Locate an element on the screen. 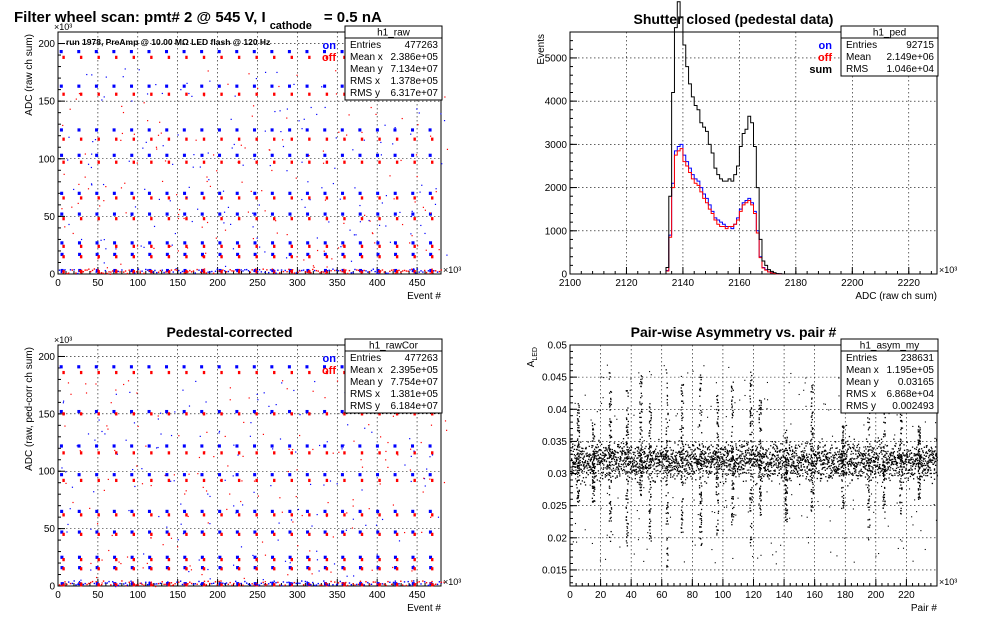  x-tick-label: 450 is located at coordinates (417, 283).